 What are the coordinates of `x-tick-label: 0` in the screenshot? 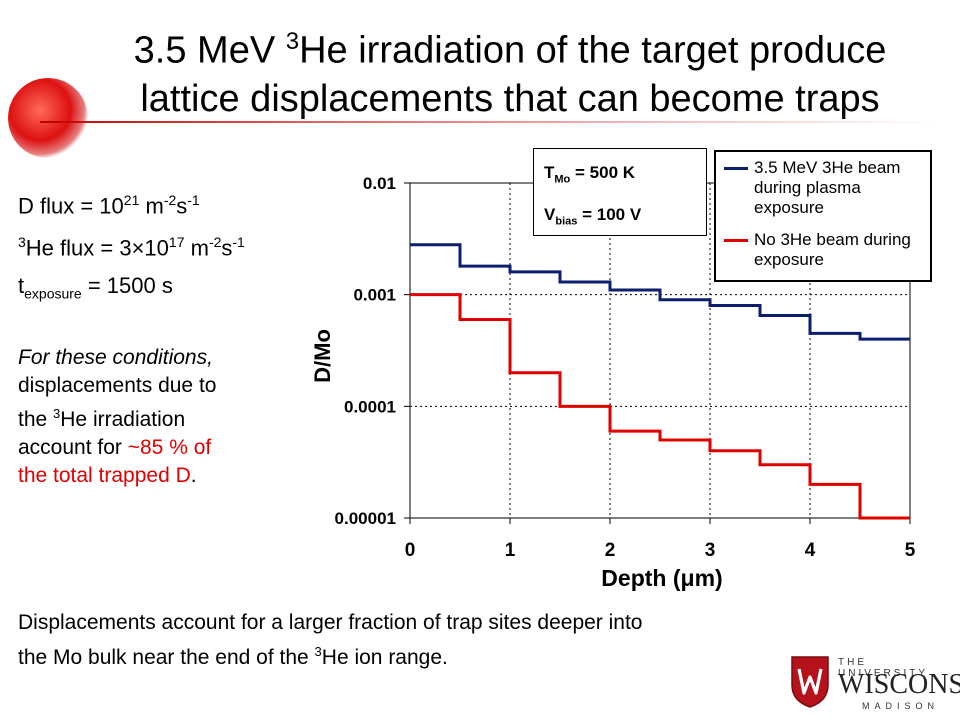 It's located at (410, 550).